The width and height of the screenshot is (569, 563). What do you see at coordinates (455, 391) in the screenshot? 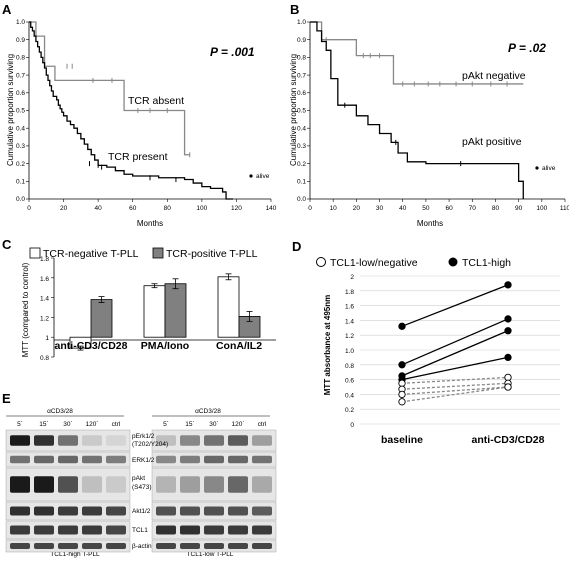
I see `d-line-tcl1-low` at bounding box center [455, 391].